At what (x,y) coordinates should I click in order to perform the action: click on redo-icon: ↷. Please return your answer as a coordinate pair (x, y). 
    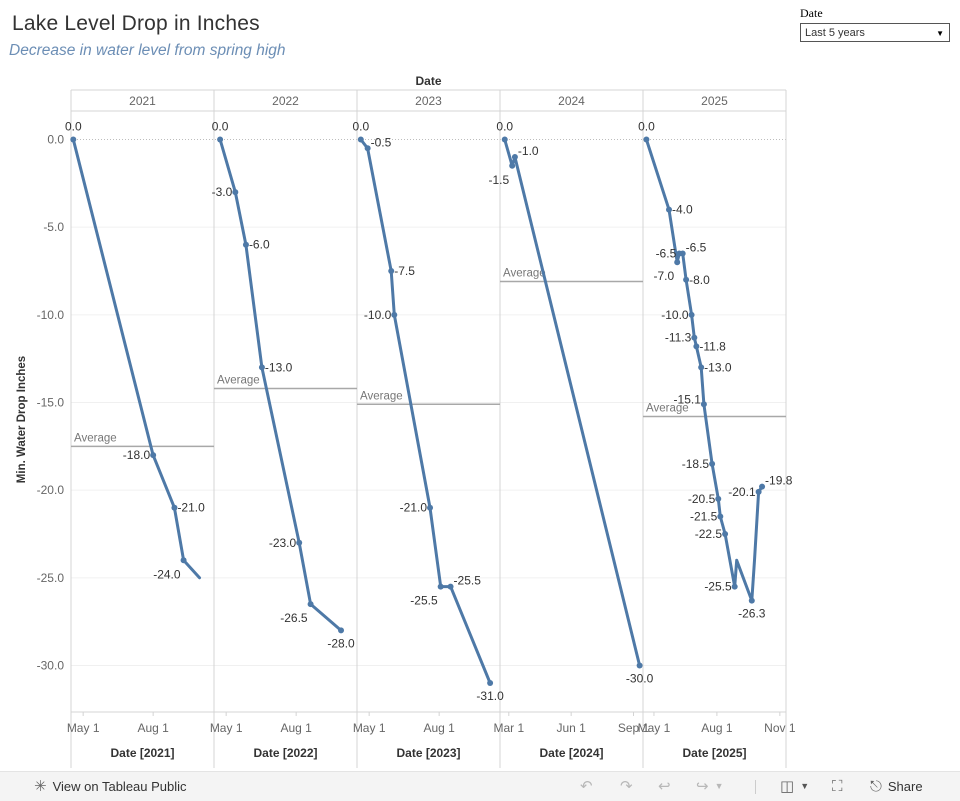
    Looking at the image, I should click on (626, 786).